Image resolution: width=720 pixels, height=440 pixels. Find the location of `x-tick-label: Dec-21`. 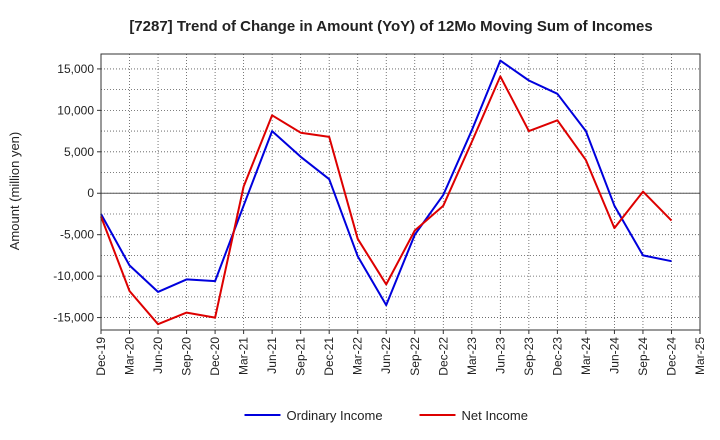

x-tick-label: Dec-21 is located at coordinates (329, 356).